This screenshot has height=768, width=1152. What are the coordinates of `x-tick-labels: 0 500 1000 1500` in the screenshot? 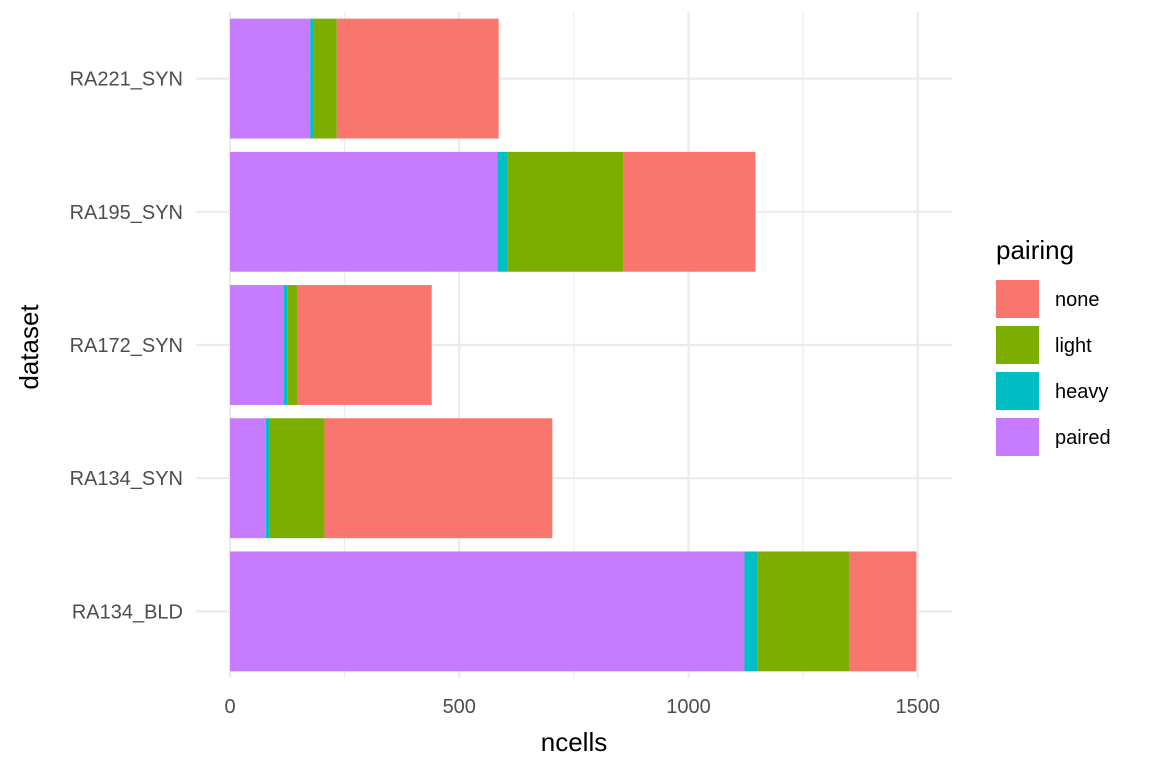 It's located at (582, 707).